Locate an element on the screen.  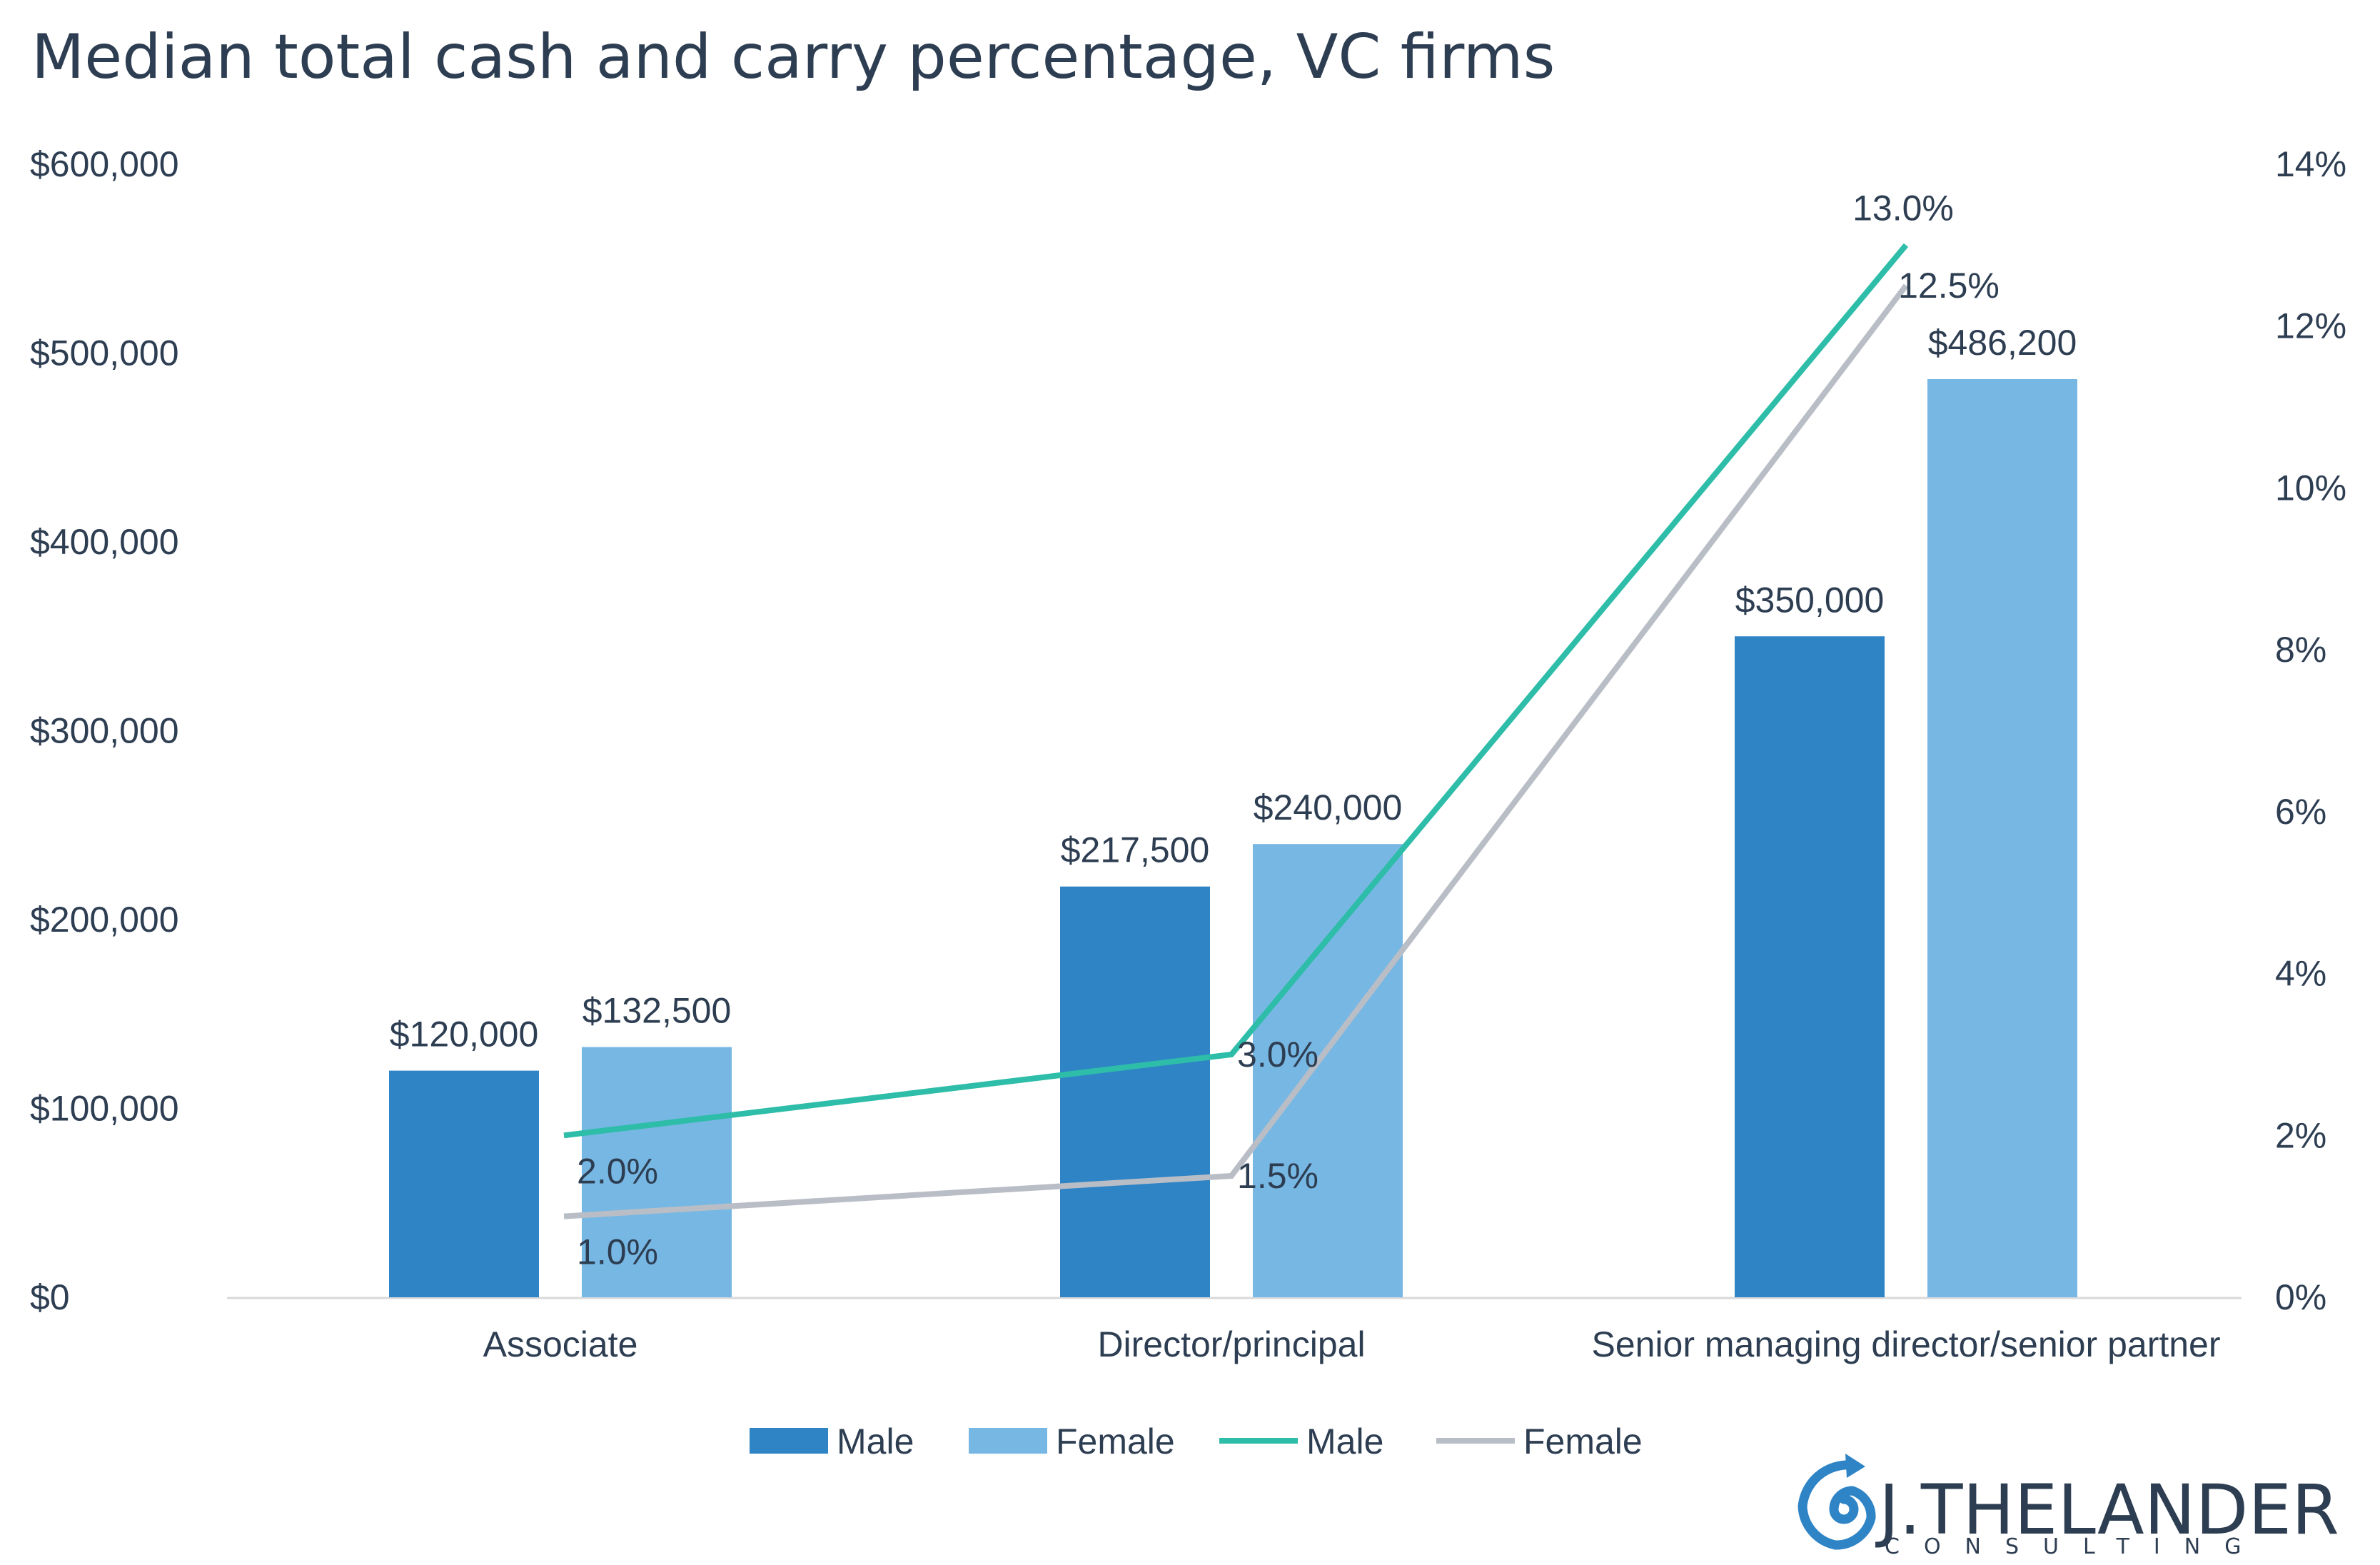
left-tick-label: $100,000 is located at coordinates (104, 1109).